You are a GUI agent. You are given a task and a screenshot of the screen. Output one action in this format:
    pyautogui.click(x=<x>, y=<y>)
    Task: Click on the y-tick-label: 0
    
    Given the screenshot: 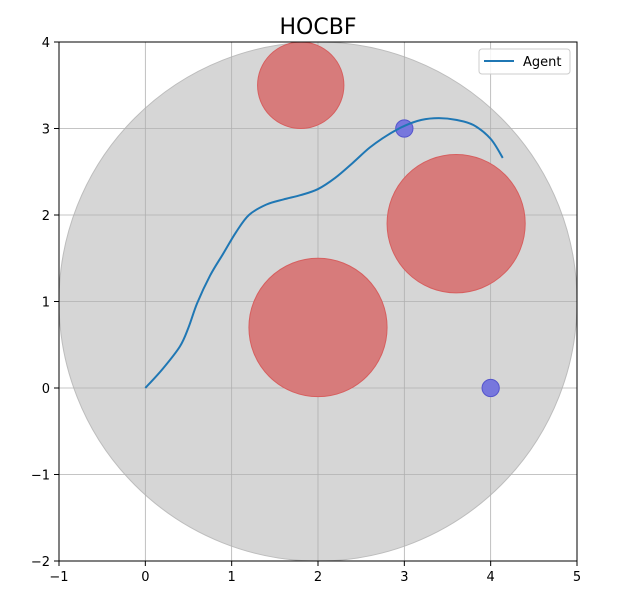 What is the action you would take?
    pyautogui.click(x=46, y=389)
    